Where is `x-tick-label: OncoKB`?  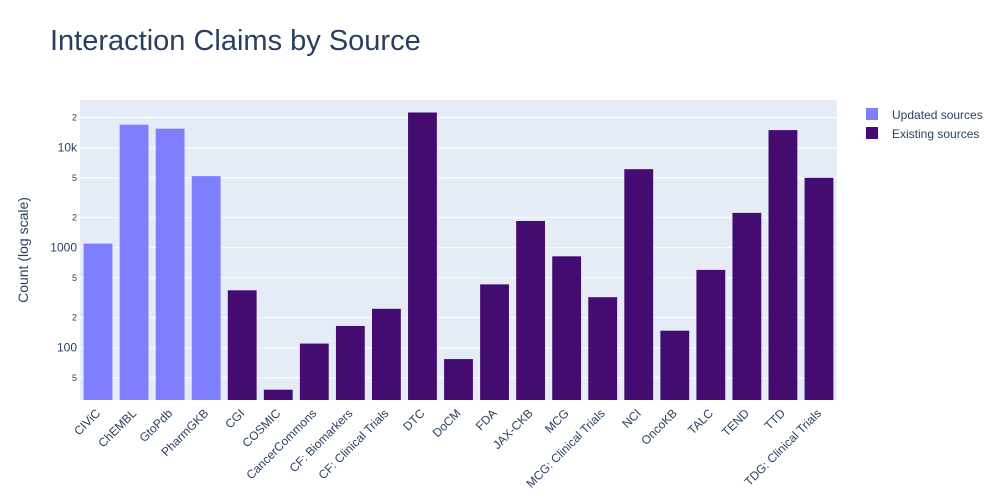 x-tick-label: OncoKB is located at coordinates (659, 427).